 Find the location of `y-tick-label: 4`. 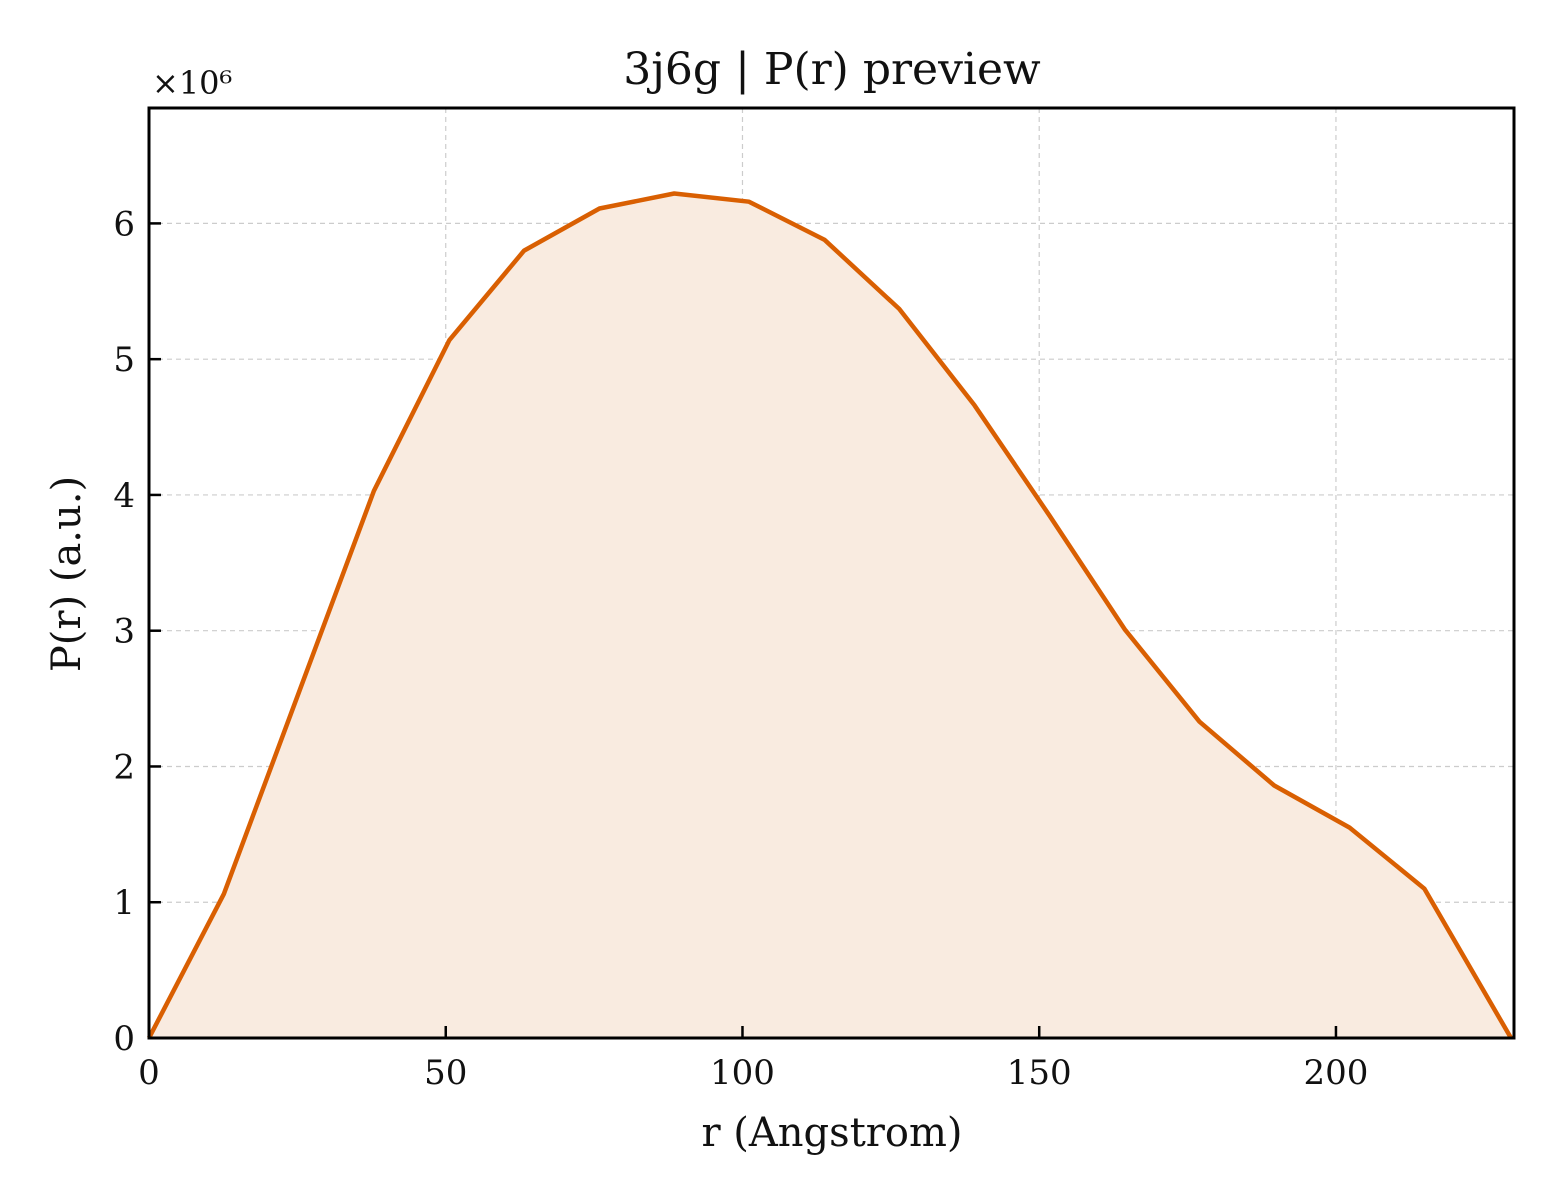

y-tick-label: 4 is located at coordinates (124, 496).